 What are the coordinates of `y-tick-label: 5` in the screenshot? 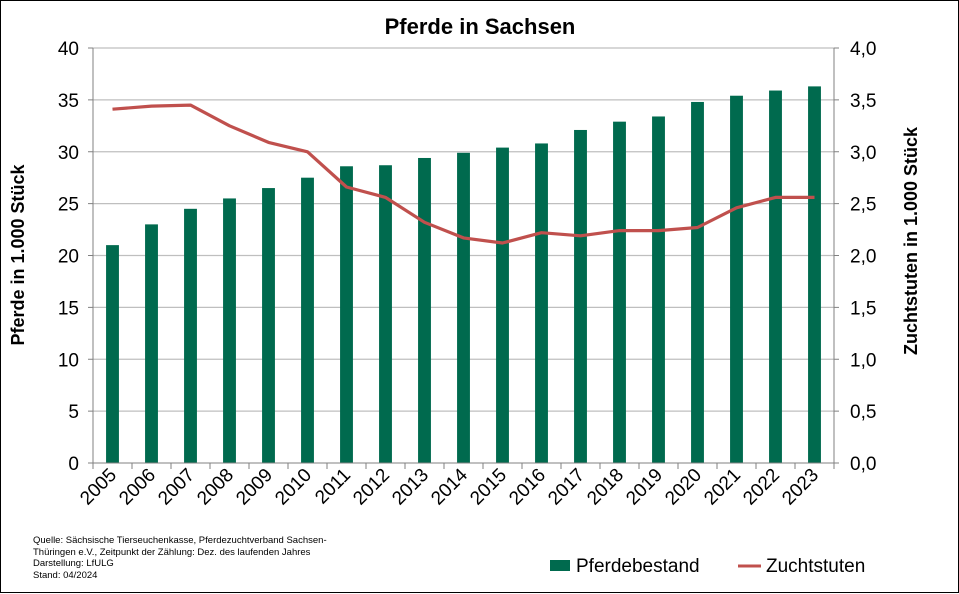 It's located at (73, 412).